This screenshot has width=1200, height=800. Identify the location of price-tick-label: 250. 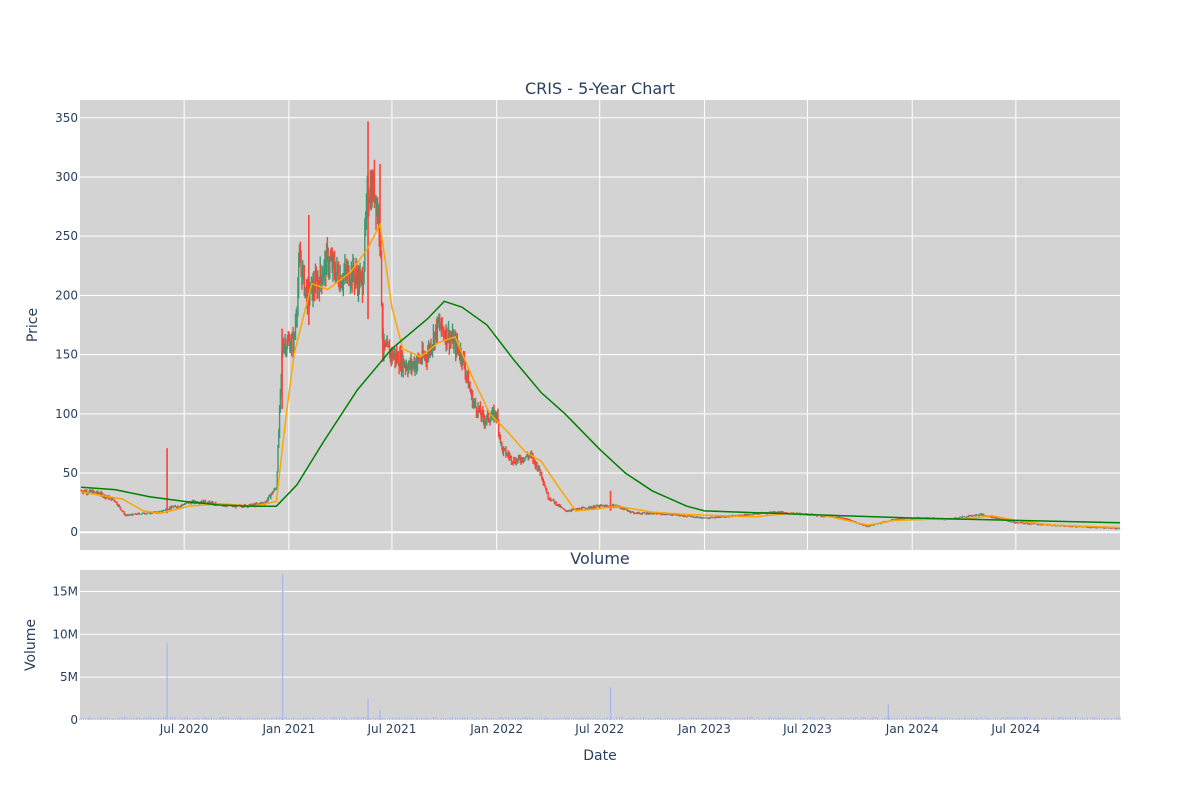
(66, 236).